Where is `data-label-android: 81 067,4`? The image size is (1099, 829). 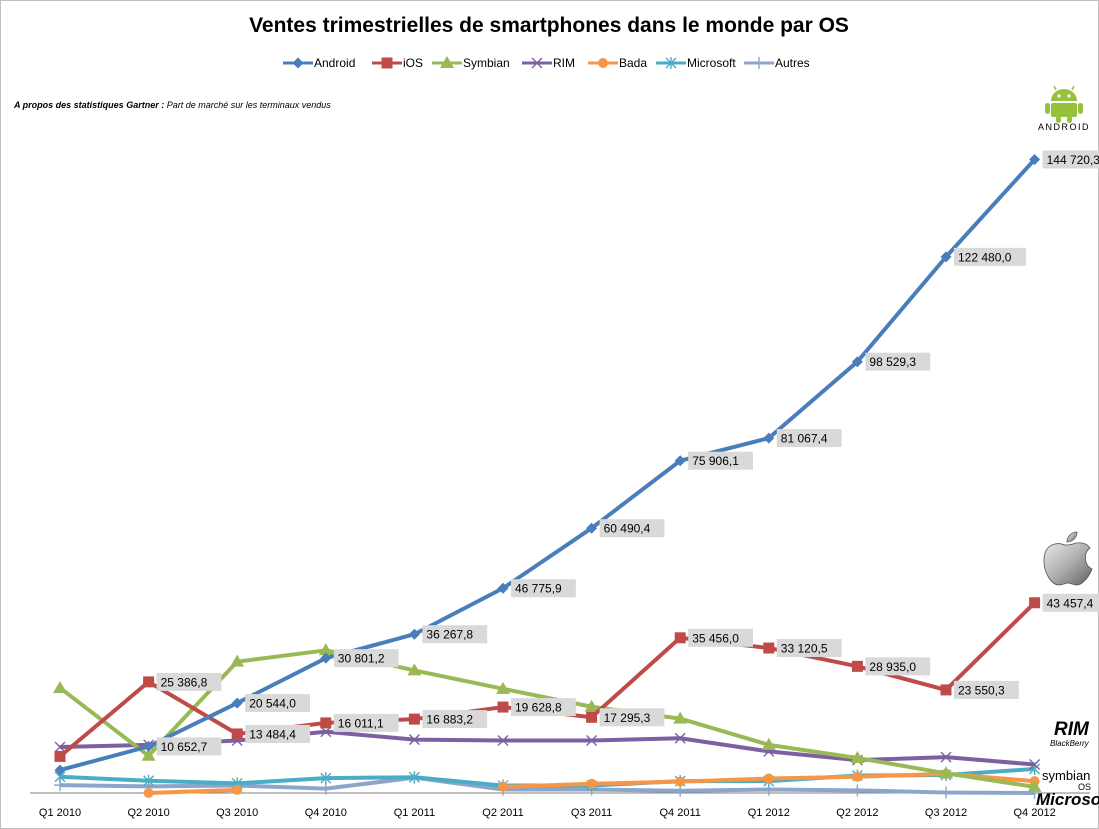 data-label-android: 81 067,4 is located at coordinates (809, 438).